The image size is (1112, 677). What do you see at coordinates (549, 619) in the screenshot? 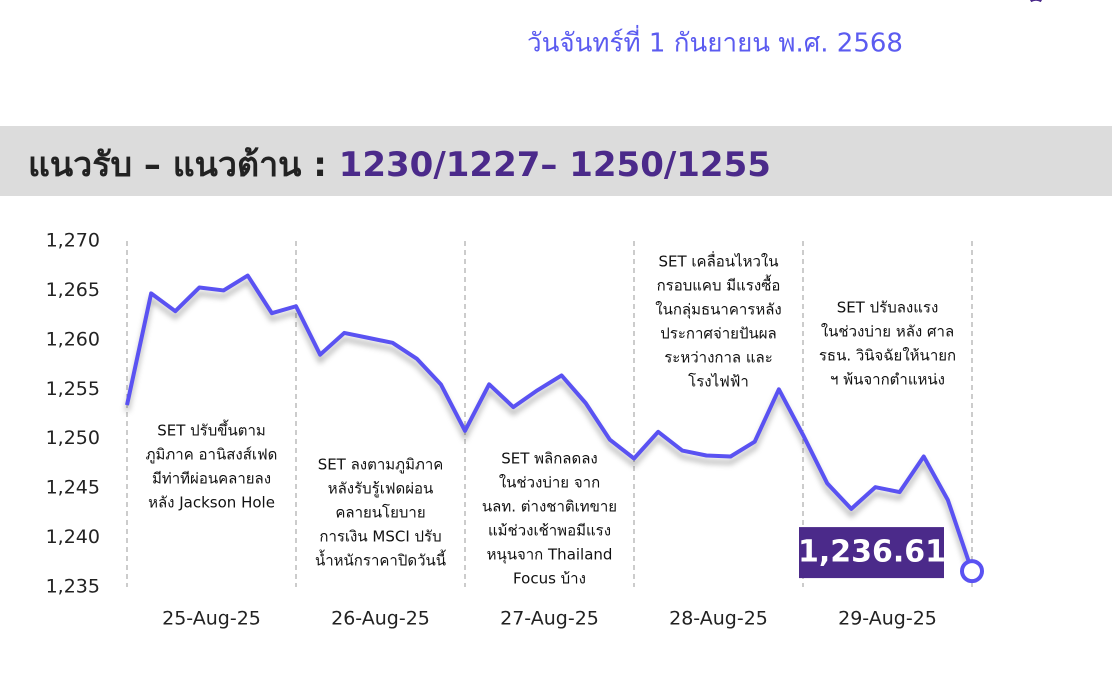
I see `x-tick-label: 27-Aug-25` at bounding box center [549, 619].